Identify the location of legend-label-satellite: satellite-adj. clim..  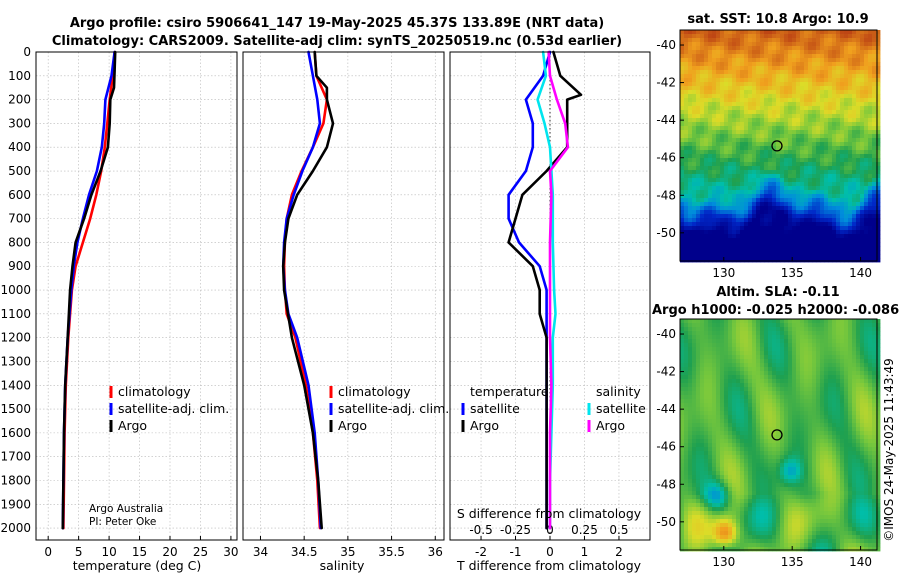
(173, 408).